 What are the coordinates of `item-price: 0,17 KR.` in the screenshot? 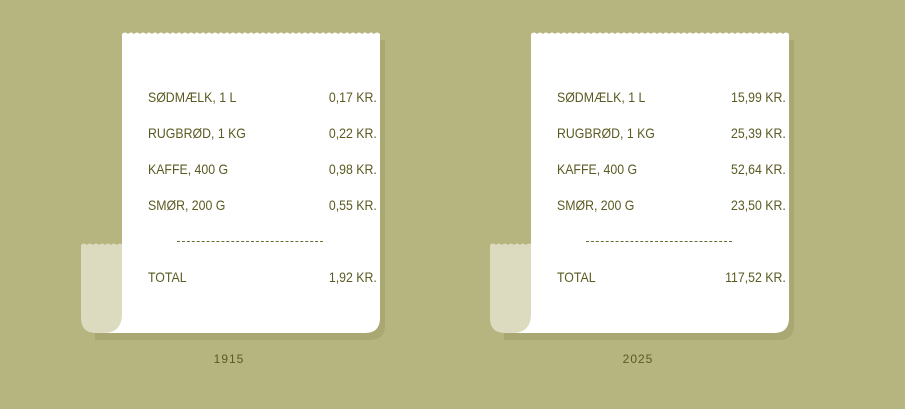 It's located at (352, 97).